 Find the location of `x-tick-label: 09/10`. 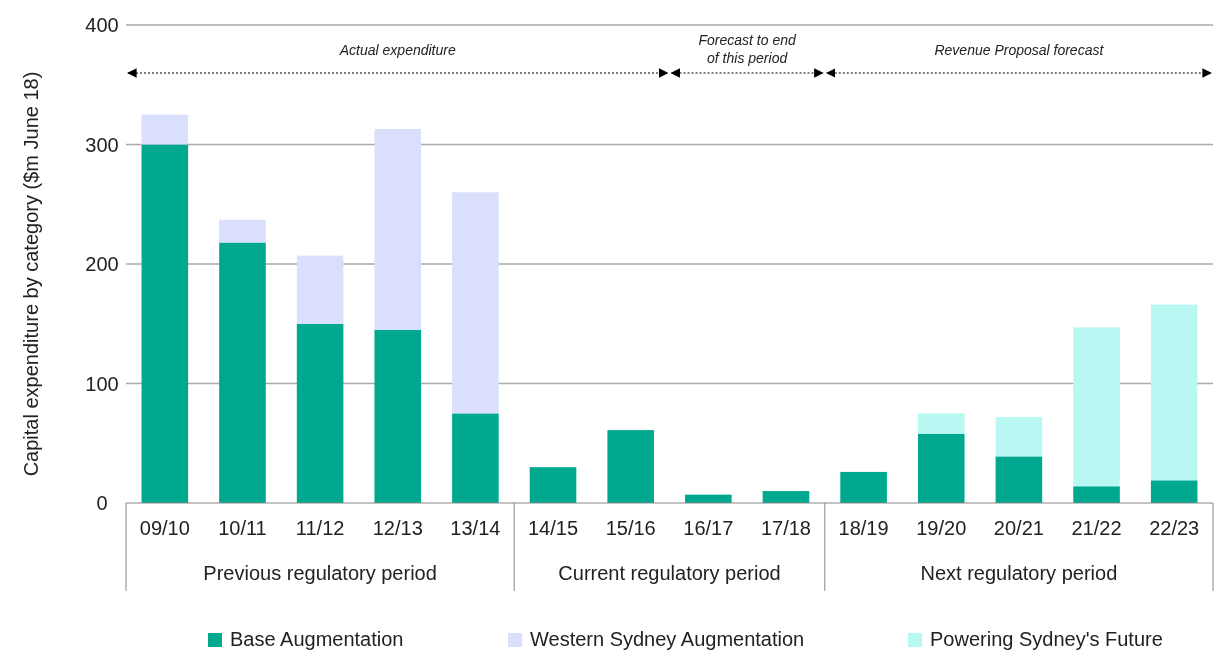

x-tick-label: 09/10 is located at coordinates (164, 528).